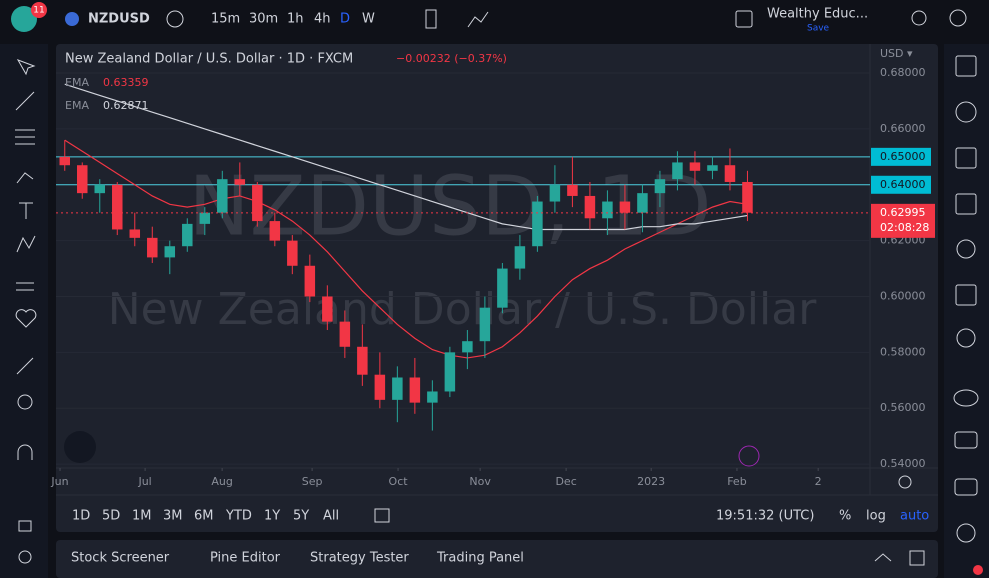 This screenshot has width=989, height=578. Describe the element at coordinates (331, 516) in the screenshot. I see `range-button: All` at that location.